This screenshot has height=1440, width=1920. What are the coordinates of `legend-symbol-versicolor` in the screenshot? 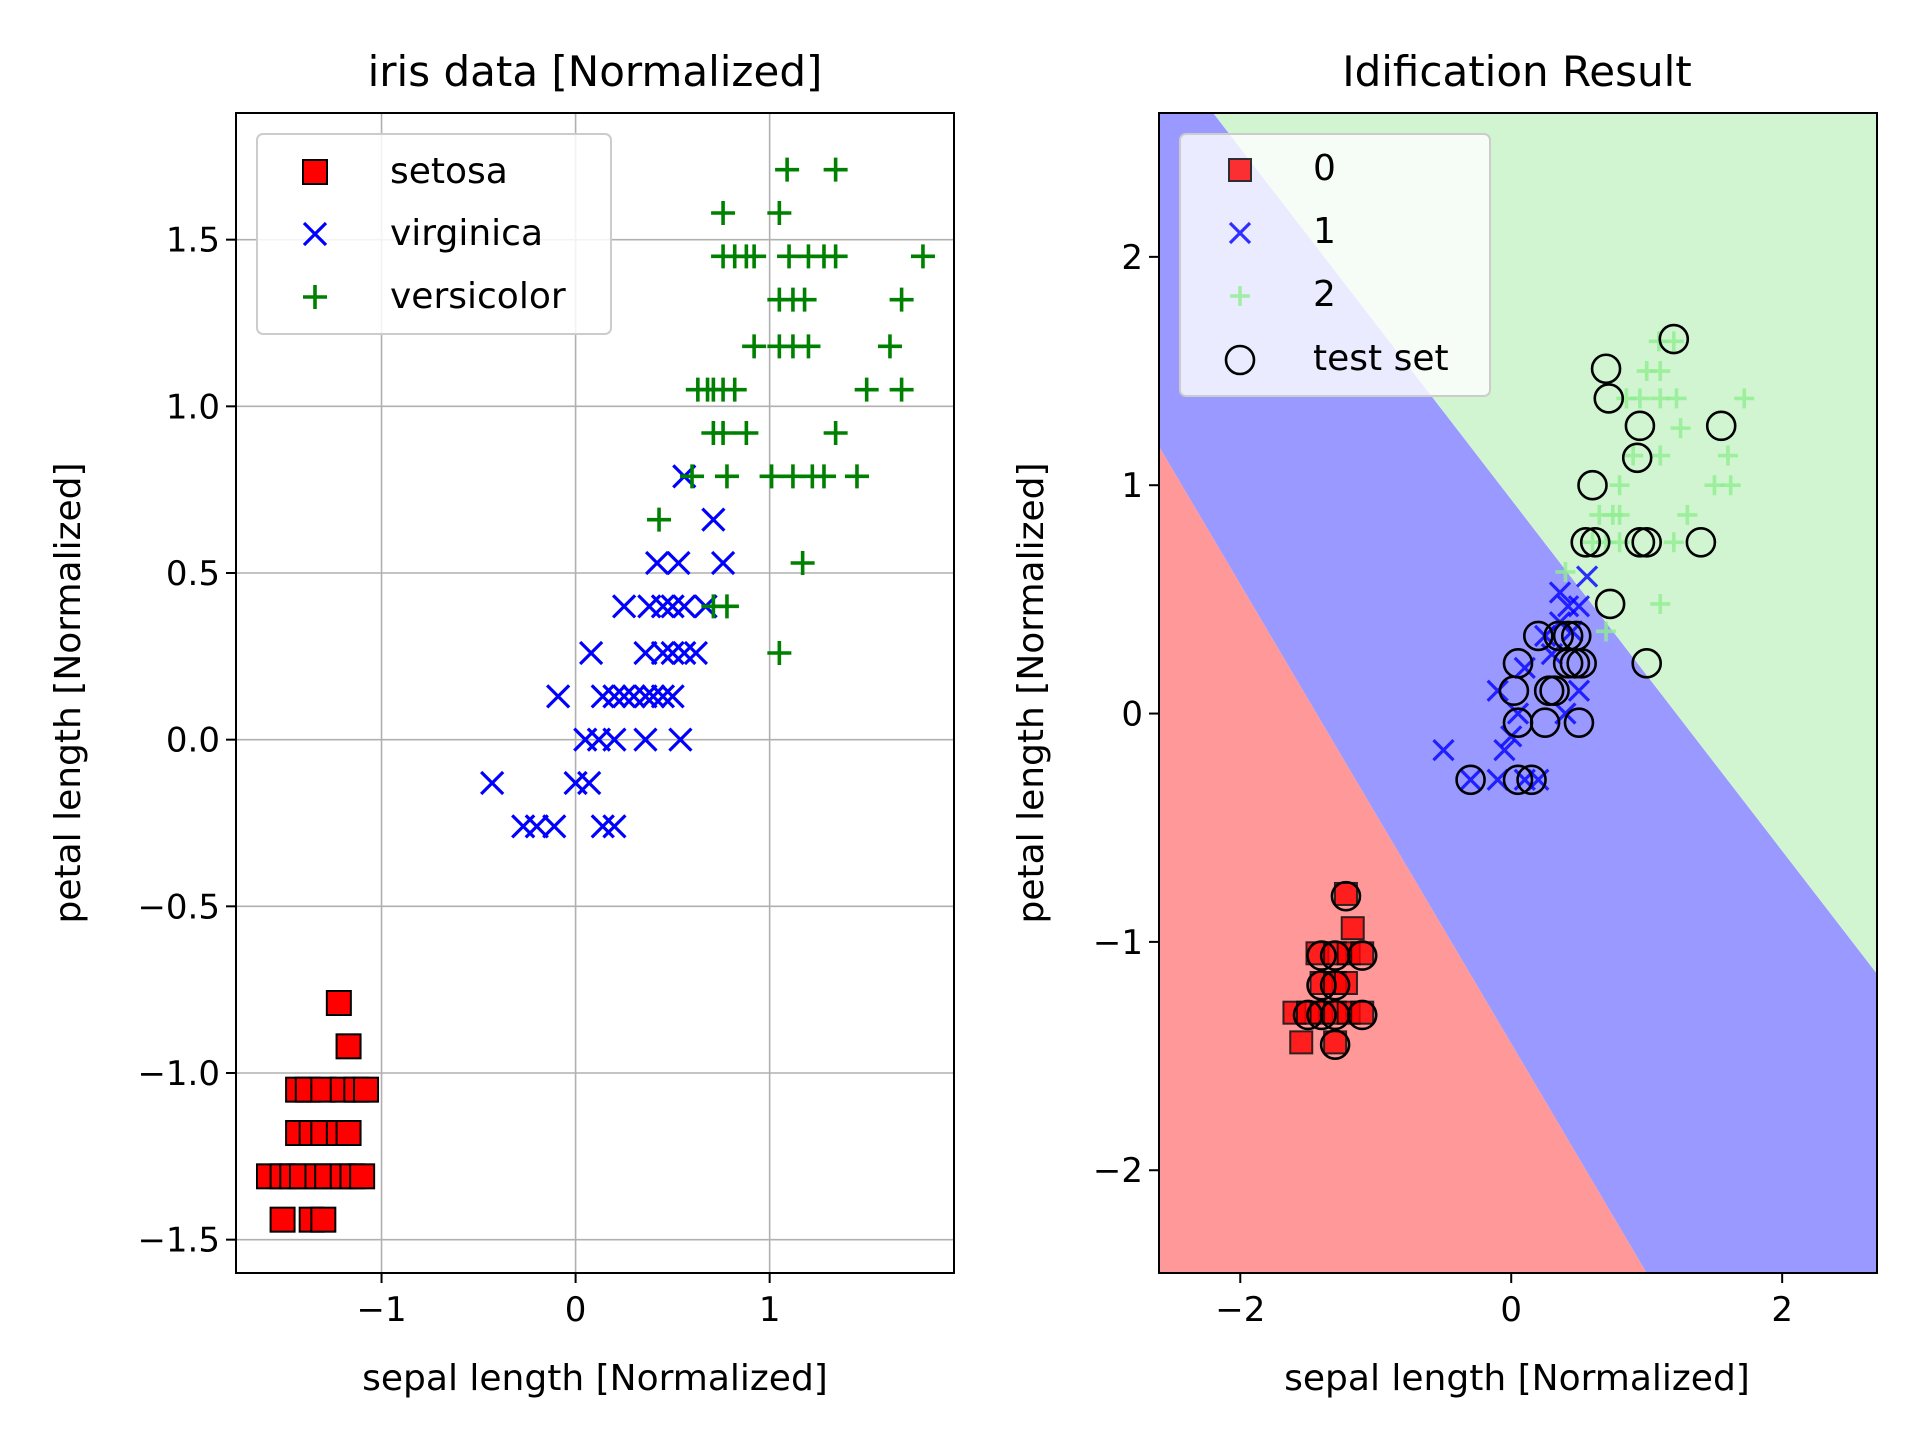 It's located at (315, 297).